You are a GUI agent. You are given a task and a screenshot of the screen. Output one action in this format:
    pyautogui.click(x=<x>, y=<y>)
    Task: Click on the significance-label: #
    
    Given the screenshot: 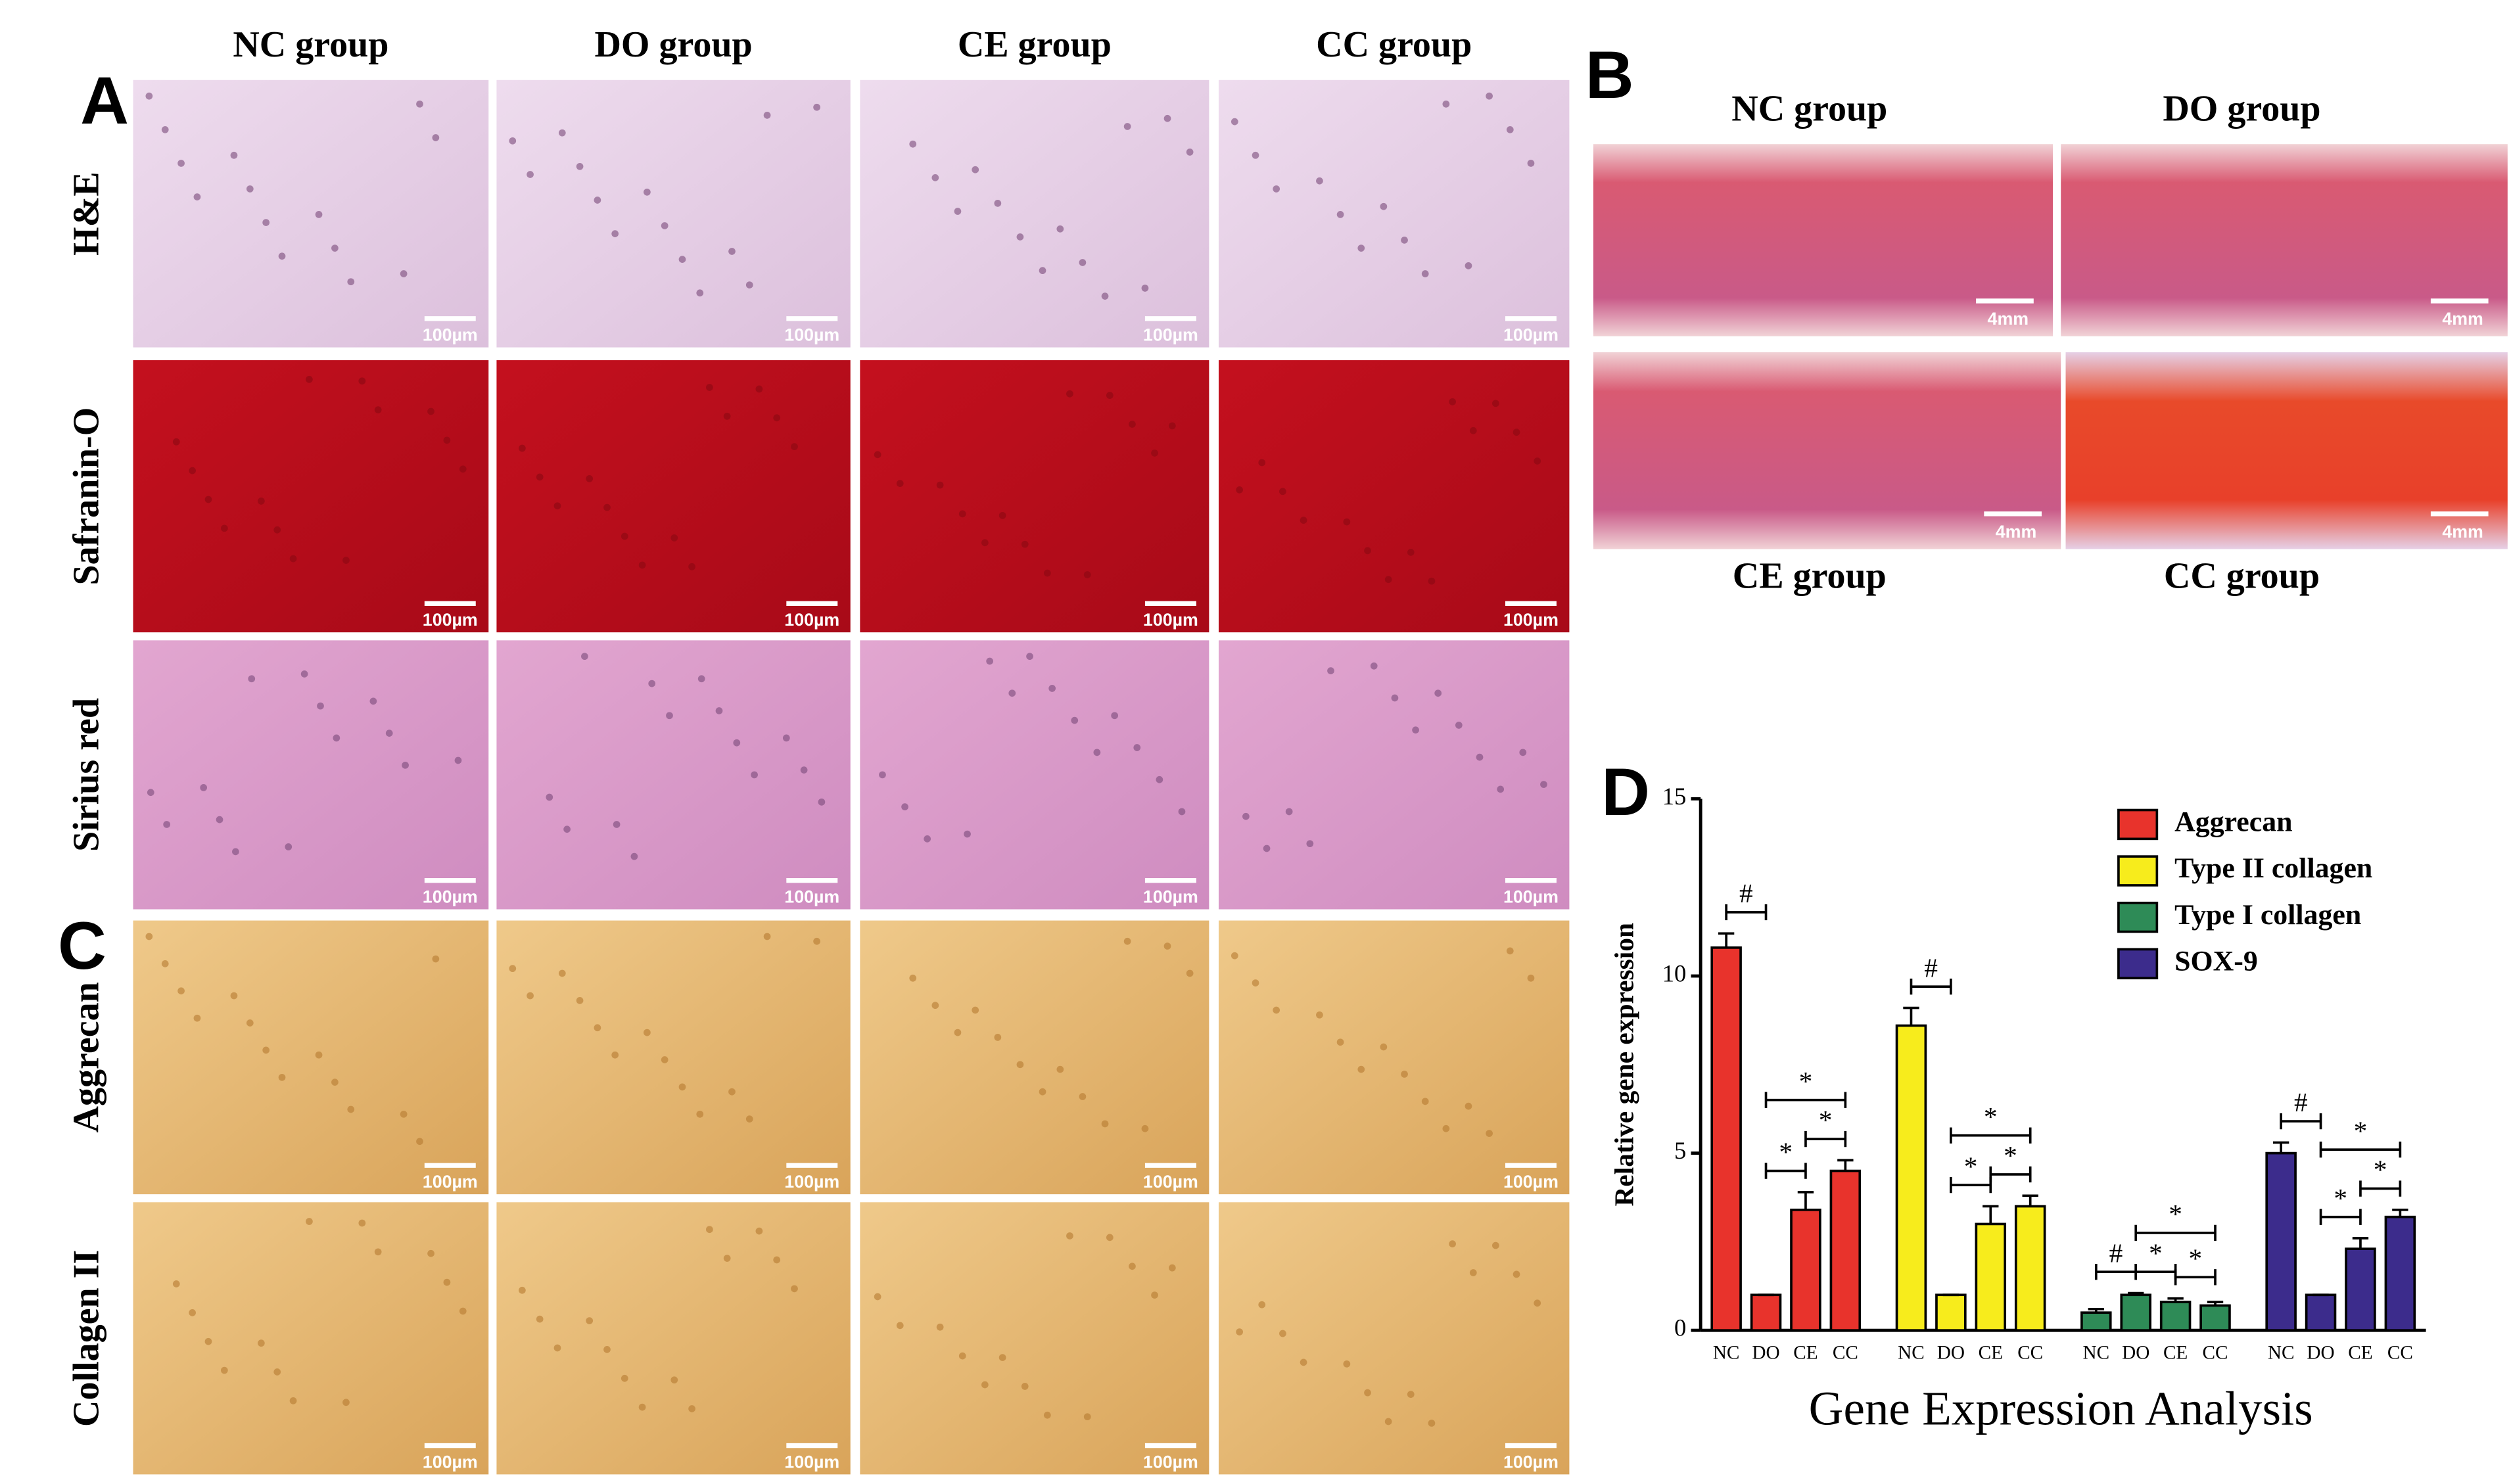 What is the action you would take?
    pyautogui.click(x=2116, y=1253)
    